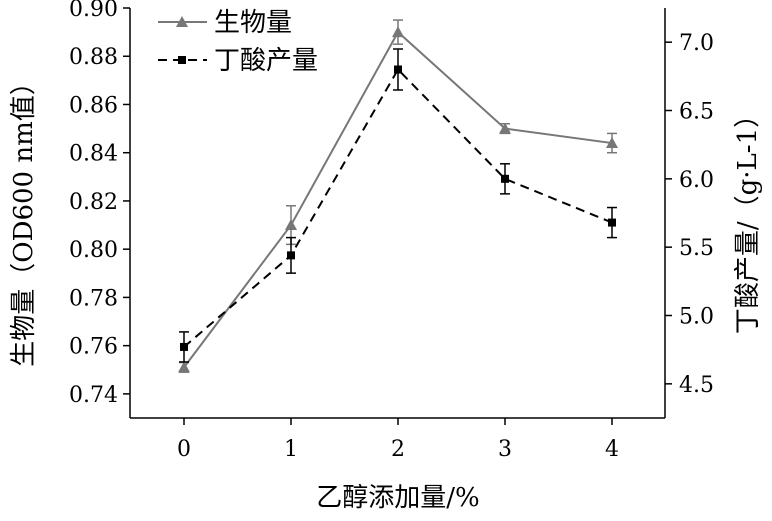 The height and width of the screenshot is (521, 772). I want to click on right-tick-label: 4.5, so click(696, 385).